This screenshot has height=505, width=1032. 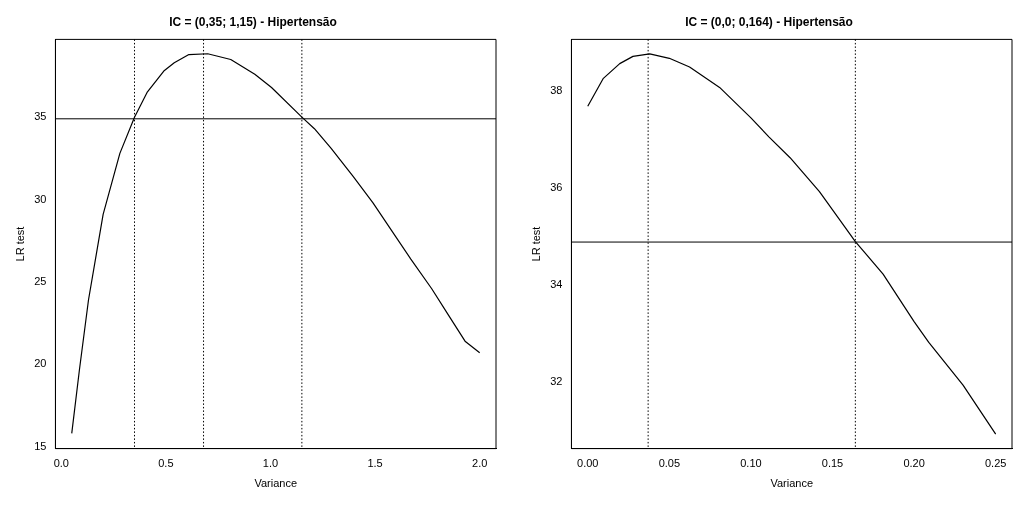 What do you see at coordinates (751, 463) in the screenshot?
I see `x-tick-label: 0.10` at bounding box center [751, 463].